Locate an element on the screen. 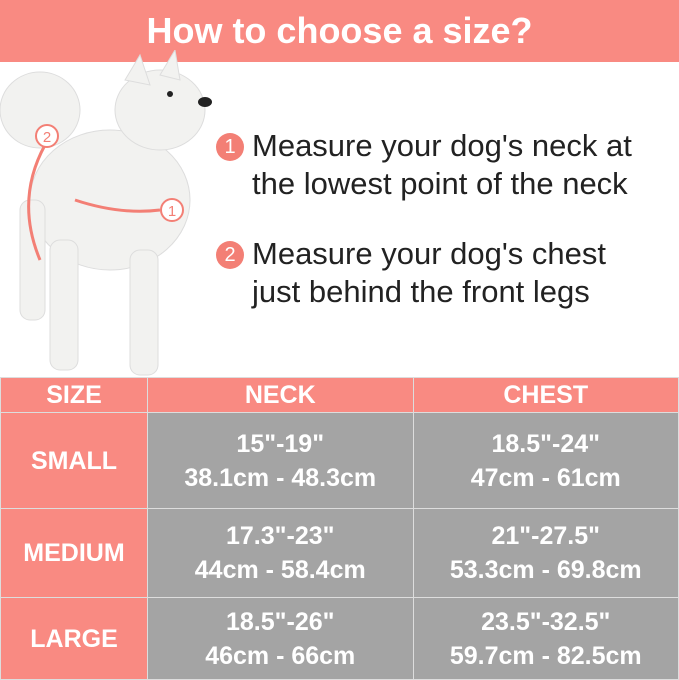 The width and height of the screenshot is (679, 680). measure-arrows is located at coordinates (94, 202).